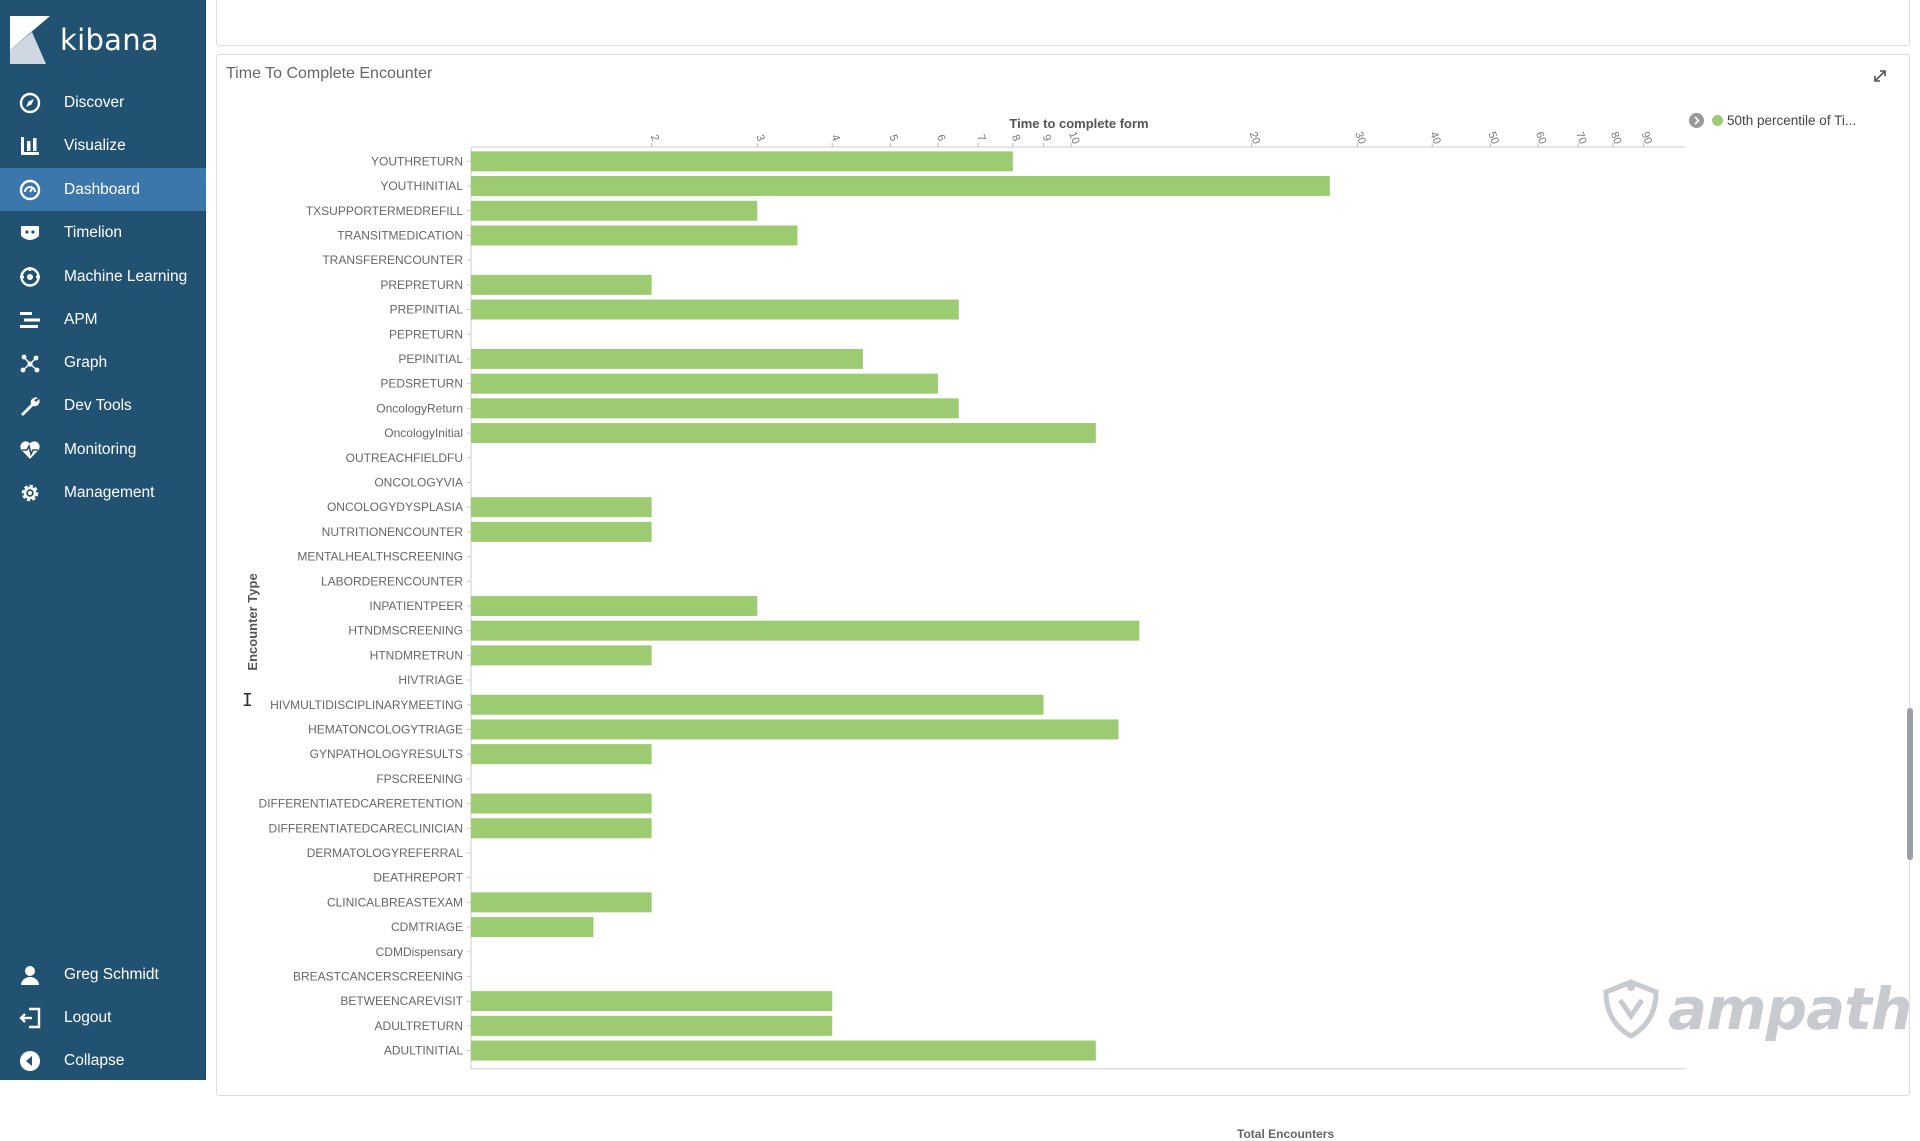  I want to click on y-category-label: OUTREACHFIELDFU, so click(404, 458).